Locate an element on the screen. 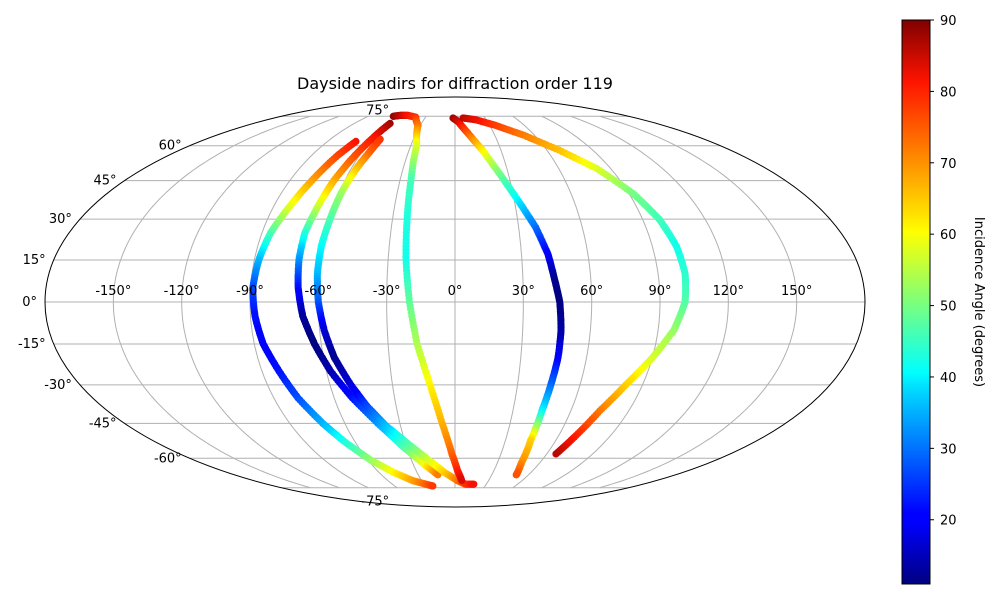  longitude-tick-label: 60° is located at coordinates (591, 291).